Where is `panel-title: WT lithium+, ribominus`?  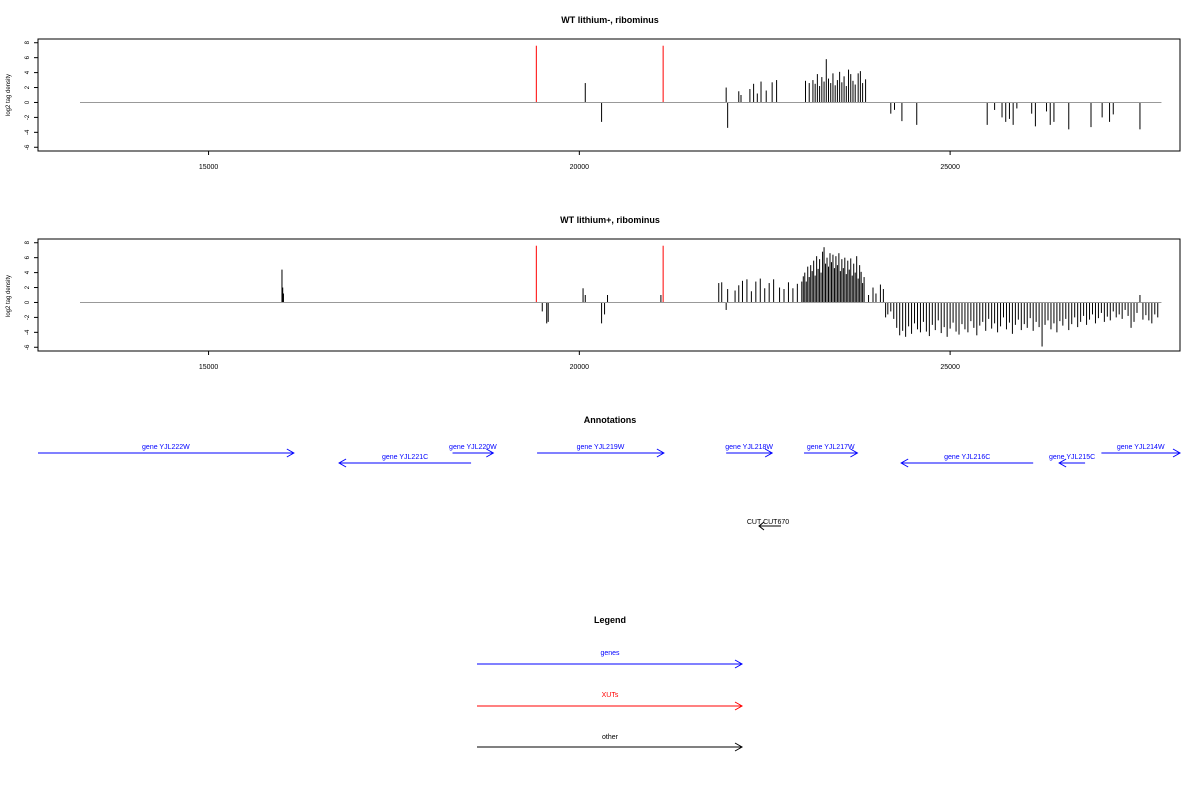
panel-title: WT lithium+, ribominus is located at coordinates (610, 220).